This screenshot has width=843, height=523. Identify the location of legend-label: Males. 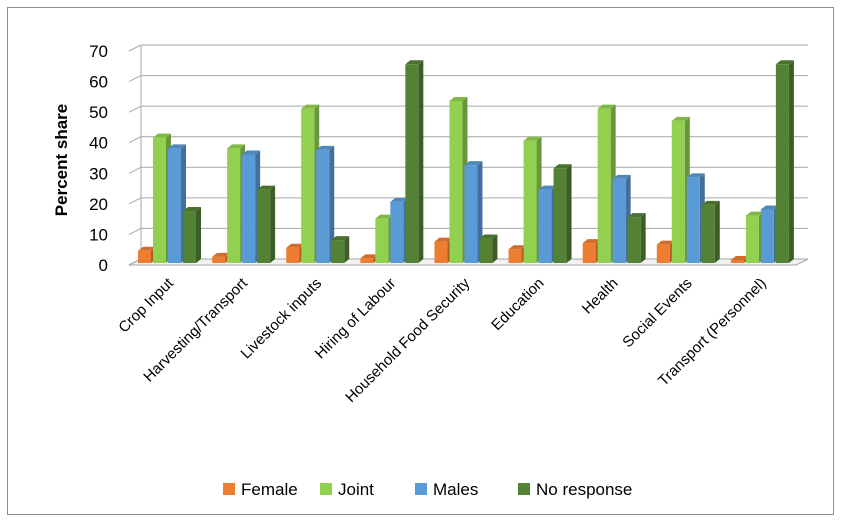
(455, 489).